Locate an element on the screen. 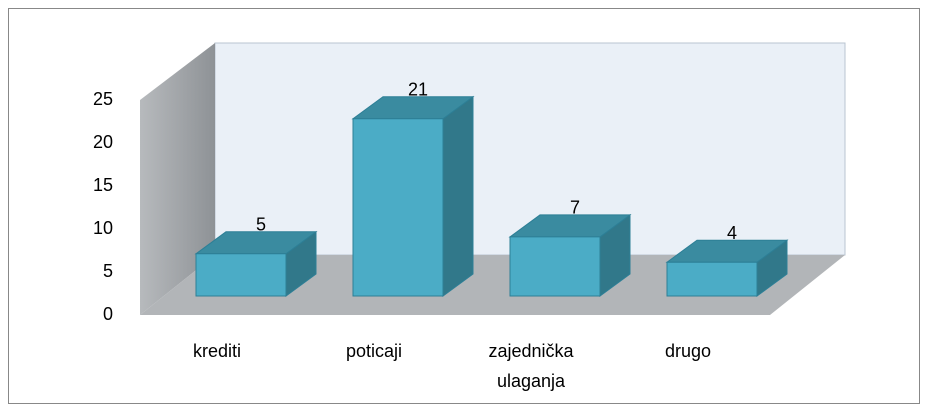 This screenshot has height=412, width=928. y-tick-label: 20 is located at coordinates (103, 142).